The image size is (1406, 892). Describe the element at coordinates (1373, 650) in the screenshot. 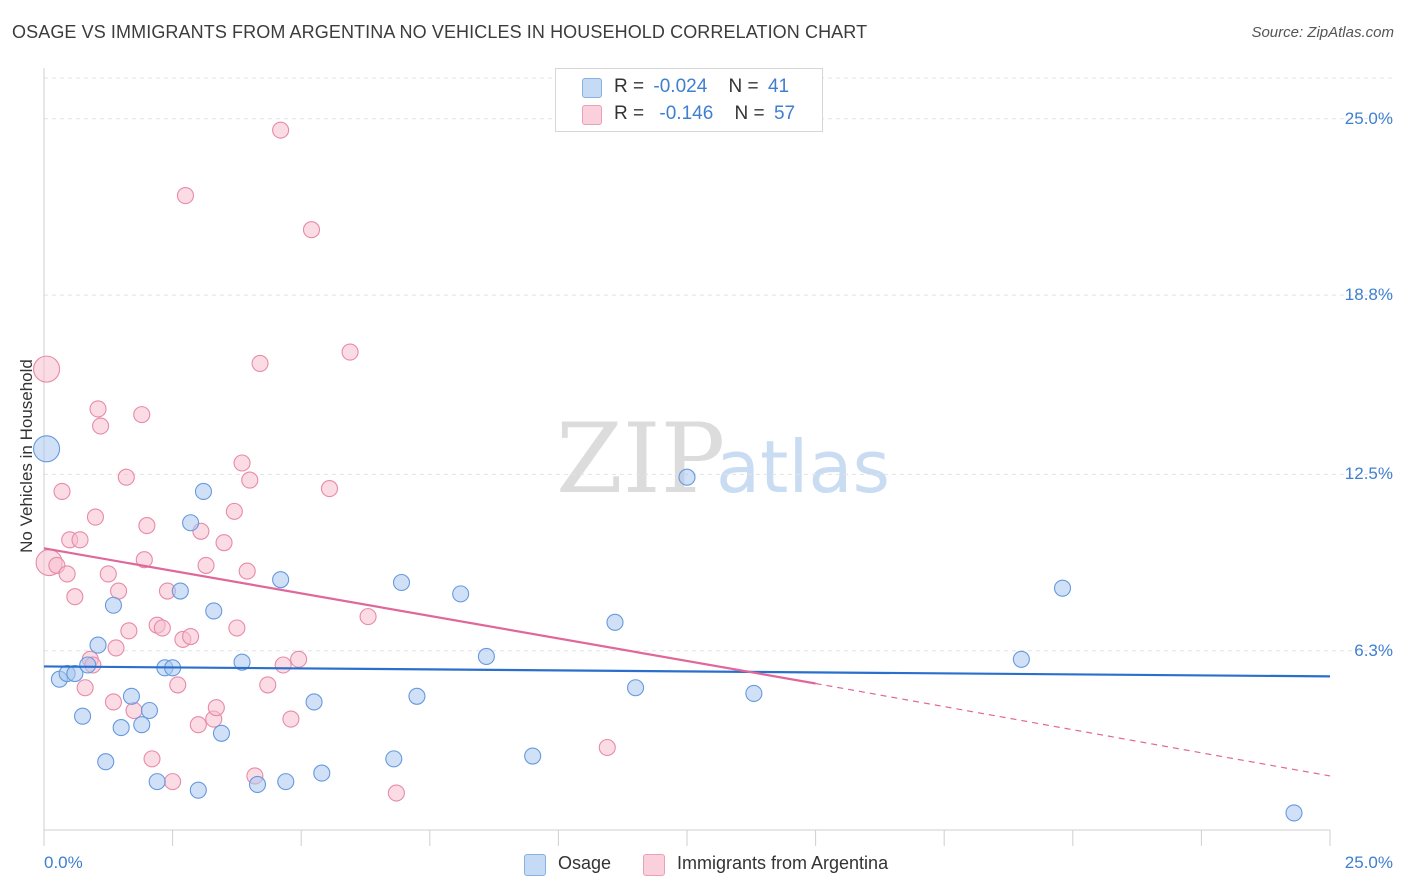

I see `y-tick-label: 6.3%` at that location.